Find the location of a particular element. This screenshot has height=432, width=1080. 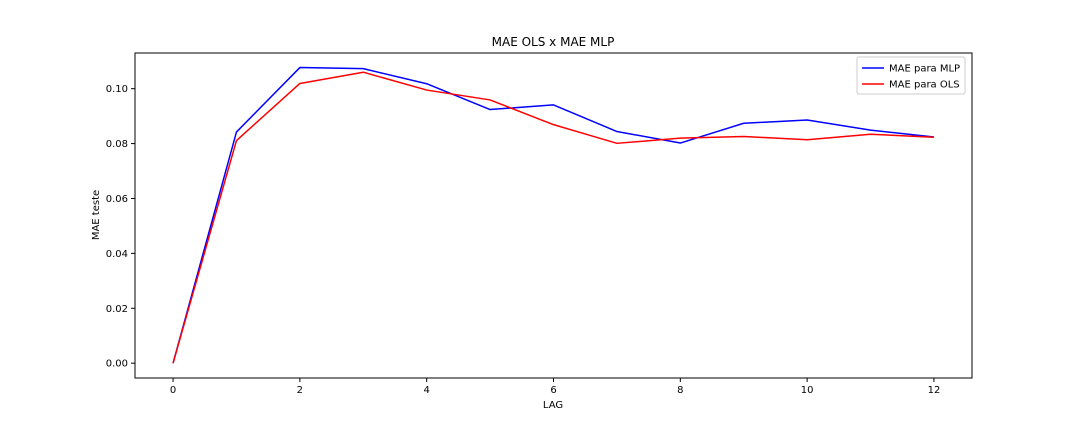

y-axis: 0.00 0.02 0.04 0.06 0.08 0.10 is located at coordinates (120, 227).